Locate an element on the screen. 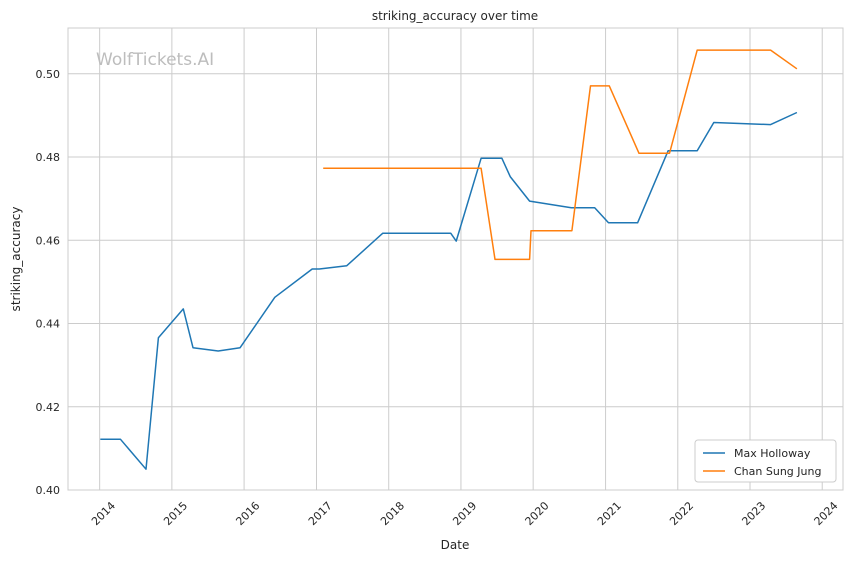 The image size is (858, 561). y-tick-label: 0.42 is located at coordinates (48, 407).